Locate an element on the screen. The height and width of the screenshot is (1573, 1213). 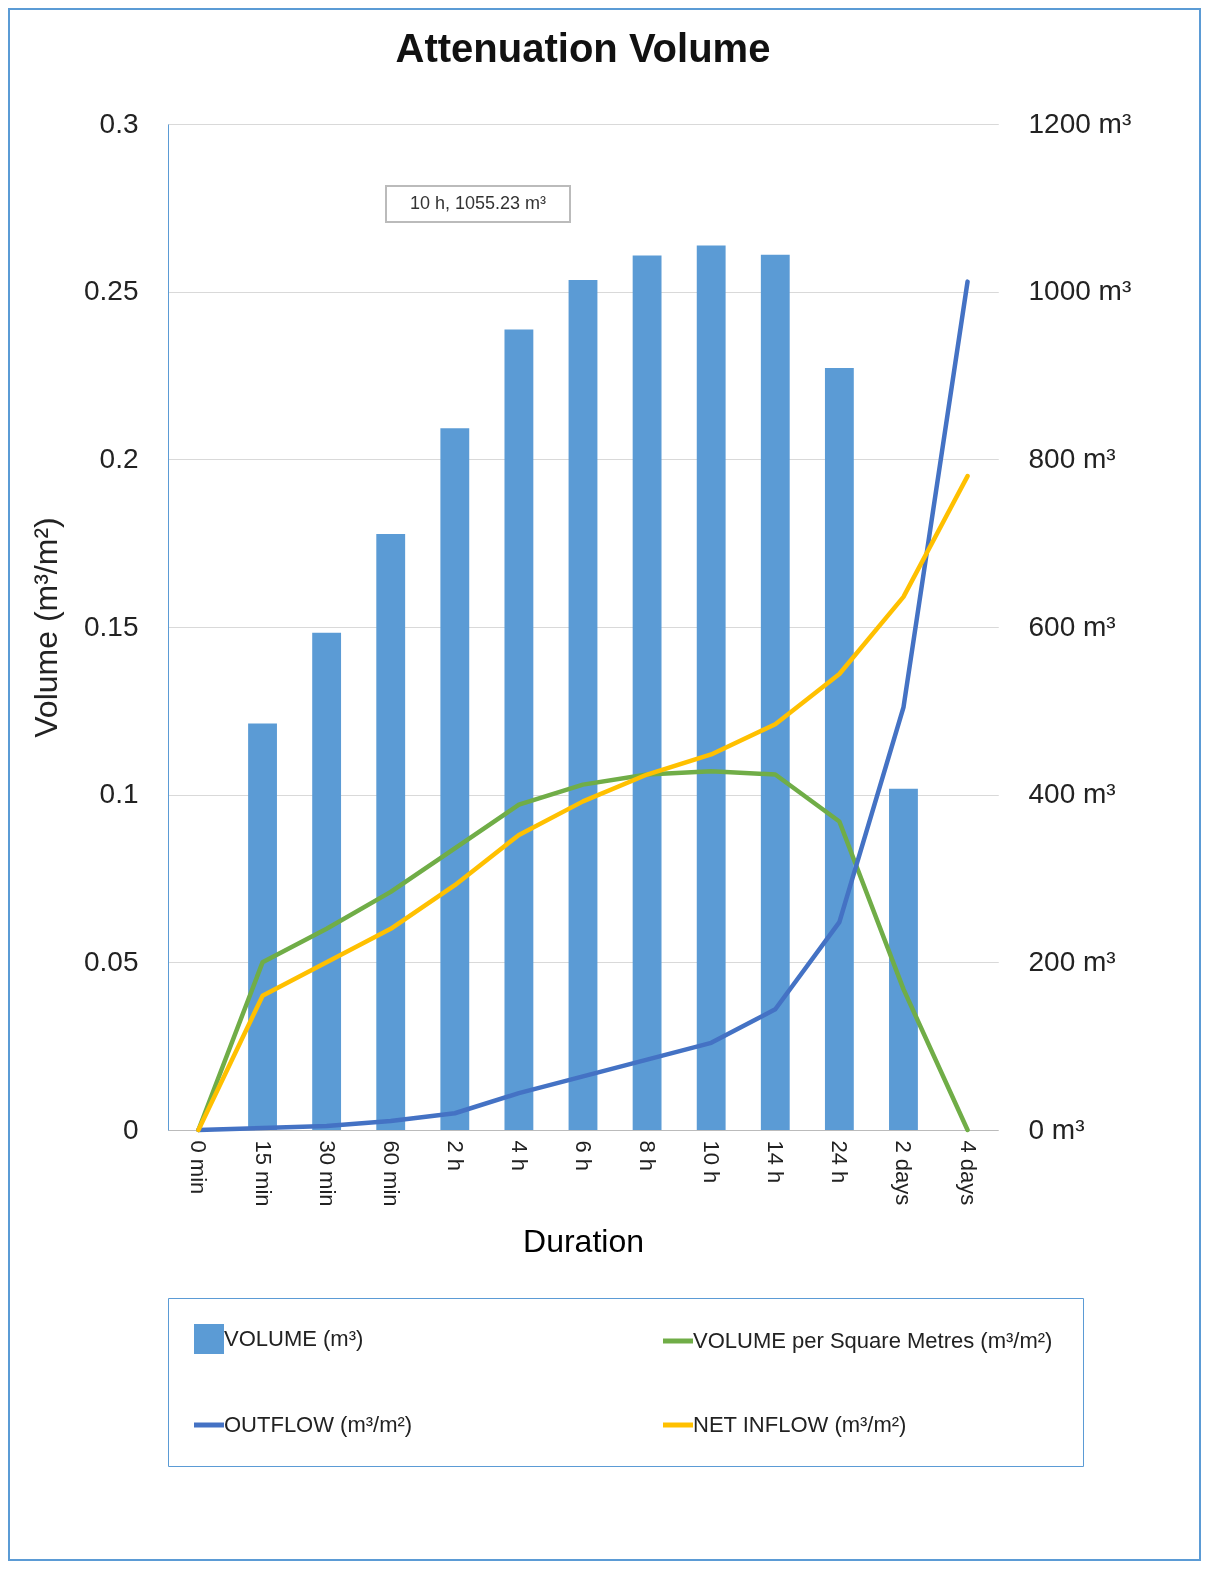
x-tick-label: 4 days is located at coordinates (968, 1173).